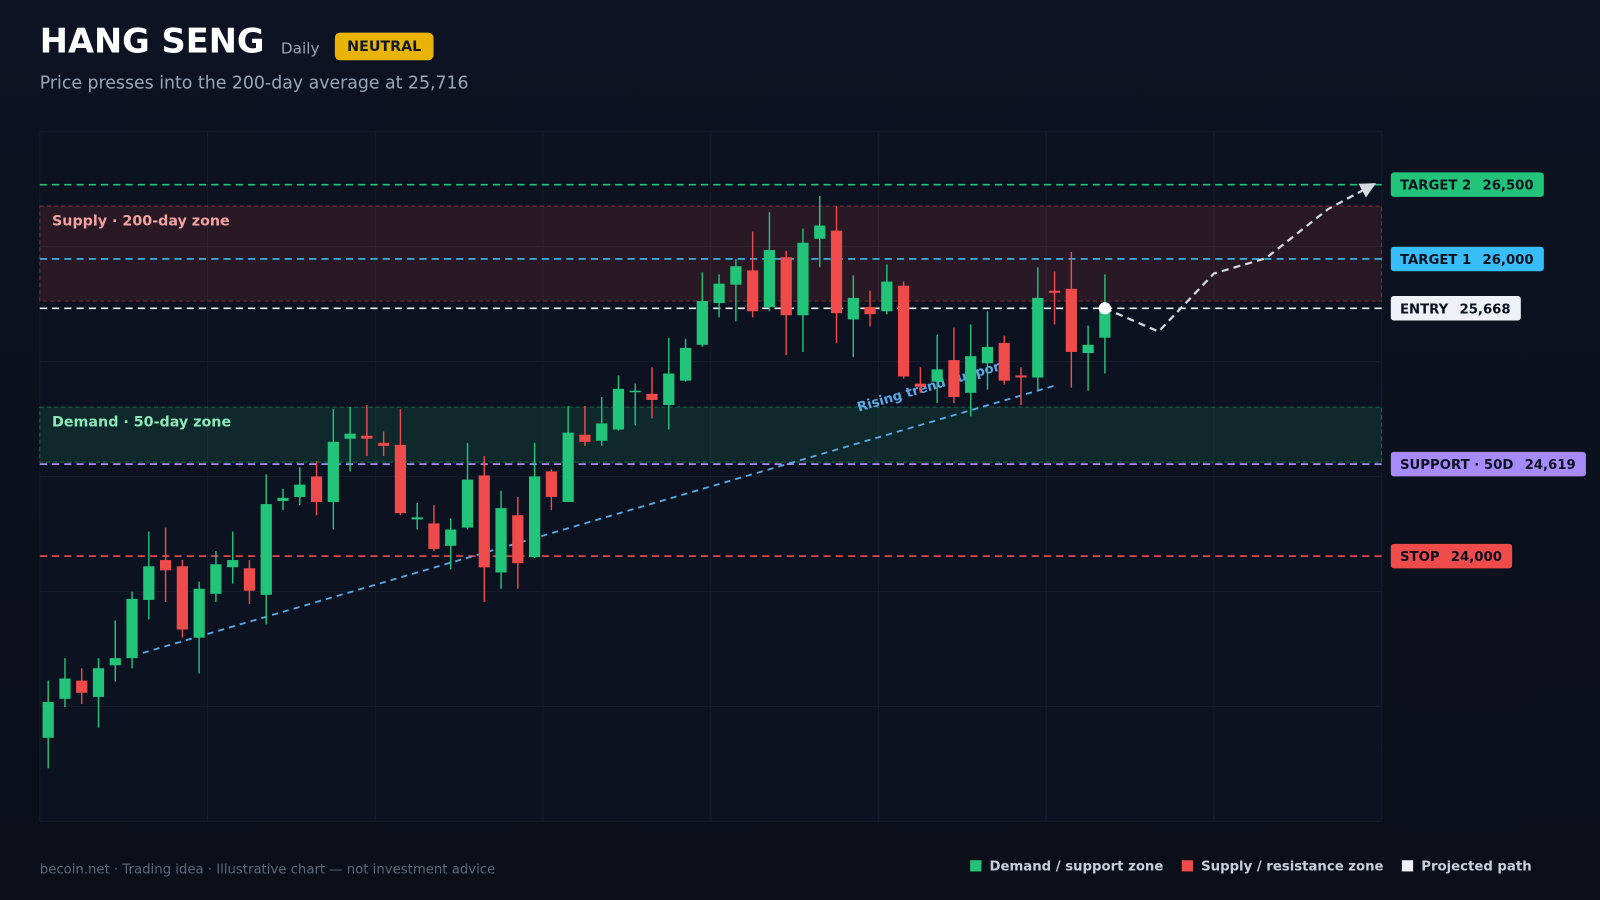  I want to click on level-tag-name: STOP, so click(1420, 557).